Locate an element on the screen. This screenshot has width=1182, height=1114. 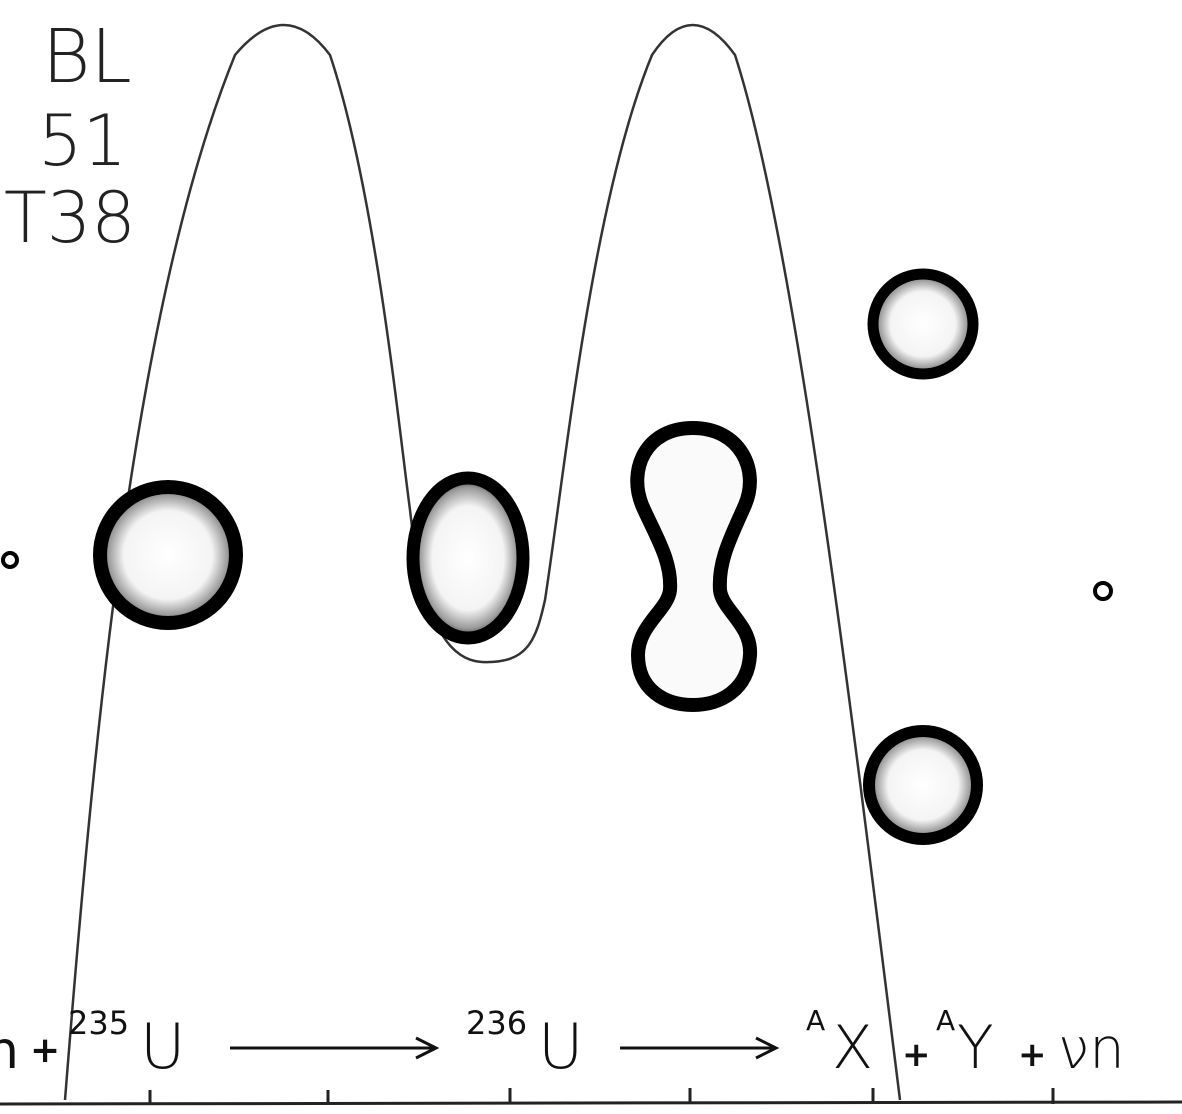
neutrons: νn is located at coordinates (1091, 1049).